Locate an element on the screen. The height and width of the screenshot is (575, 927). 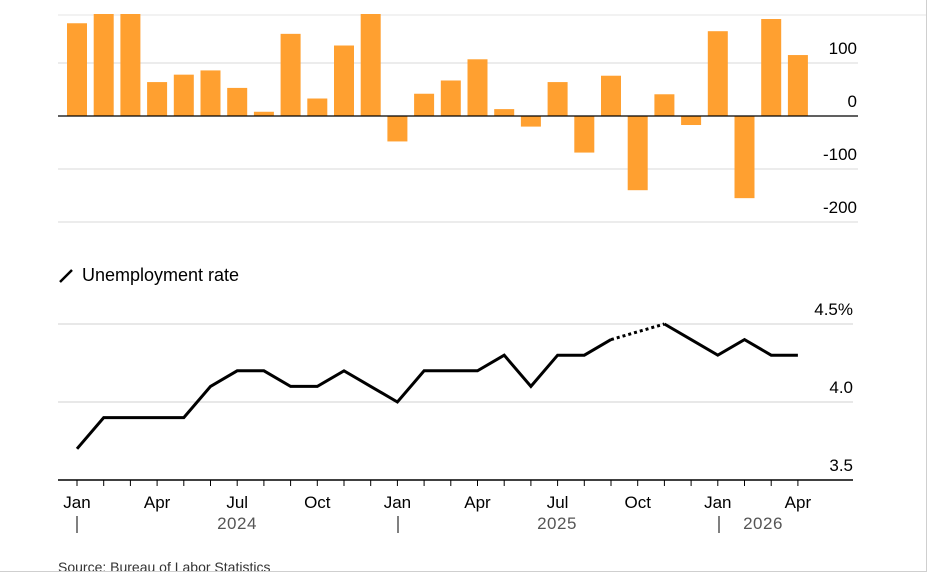
legend-label: Unemployment rate is located at coordinates (161, 275).